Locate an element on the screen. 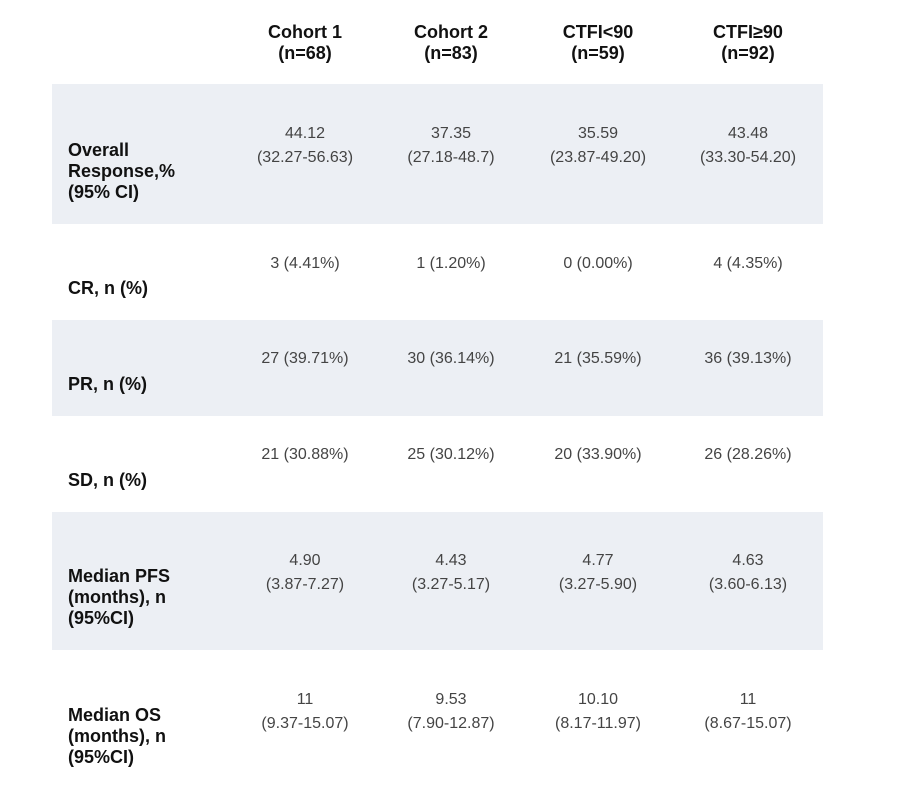 The height and width of the screenshot is (807, 920). table-cell: 44.12 (32.27-56.63) is located at coordinates (305, 145).